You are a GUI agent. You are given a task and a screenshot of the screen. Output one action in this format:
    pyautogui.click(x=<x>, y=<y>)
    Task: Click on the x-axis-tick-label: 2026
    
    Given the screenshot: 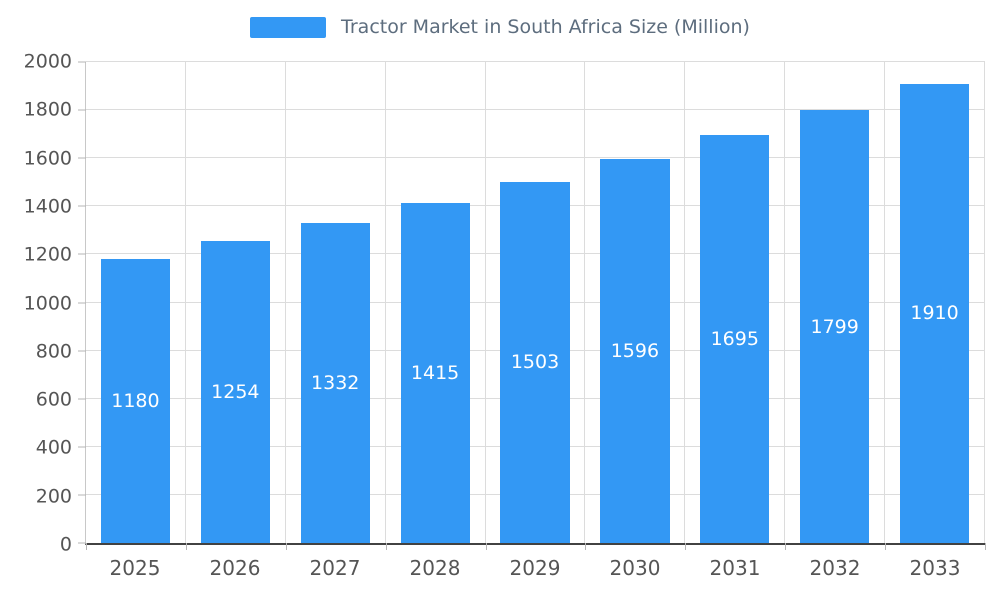 What is the action you would take?
    pyautogui.click(x=235, y=568)
    